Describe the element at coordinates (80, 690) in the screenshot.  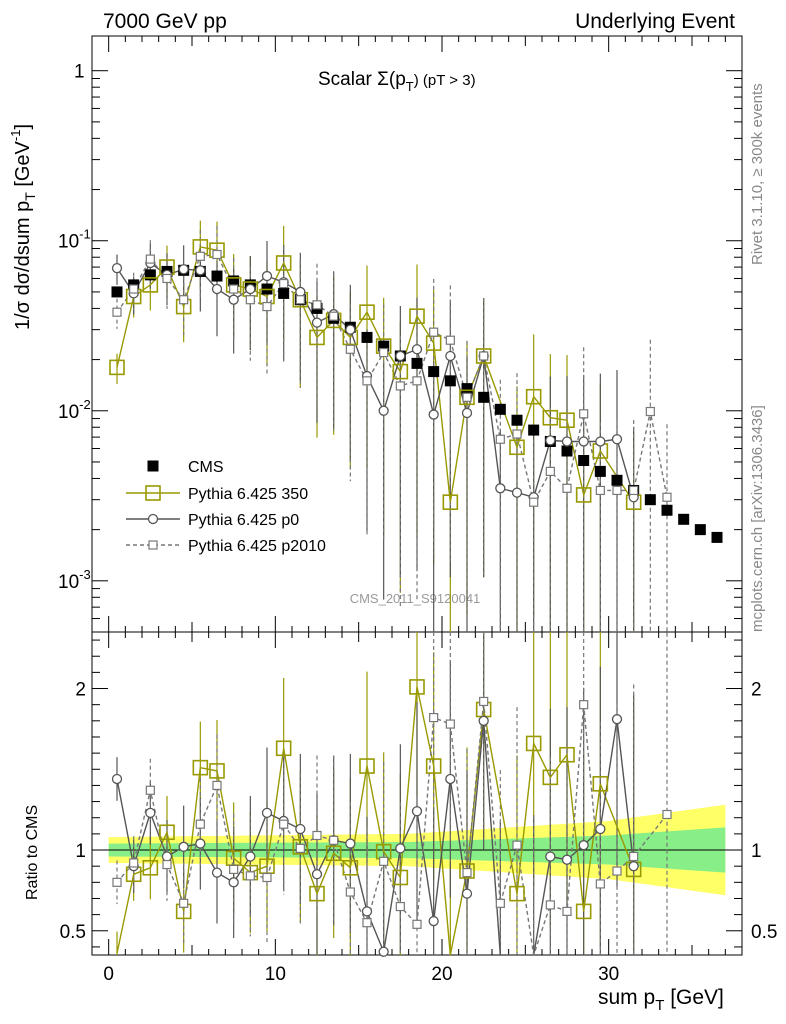
I see `ratio-y-tick-label: 2` at that location.